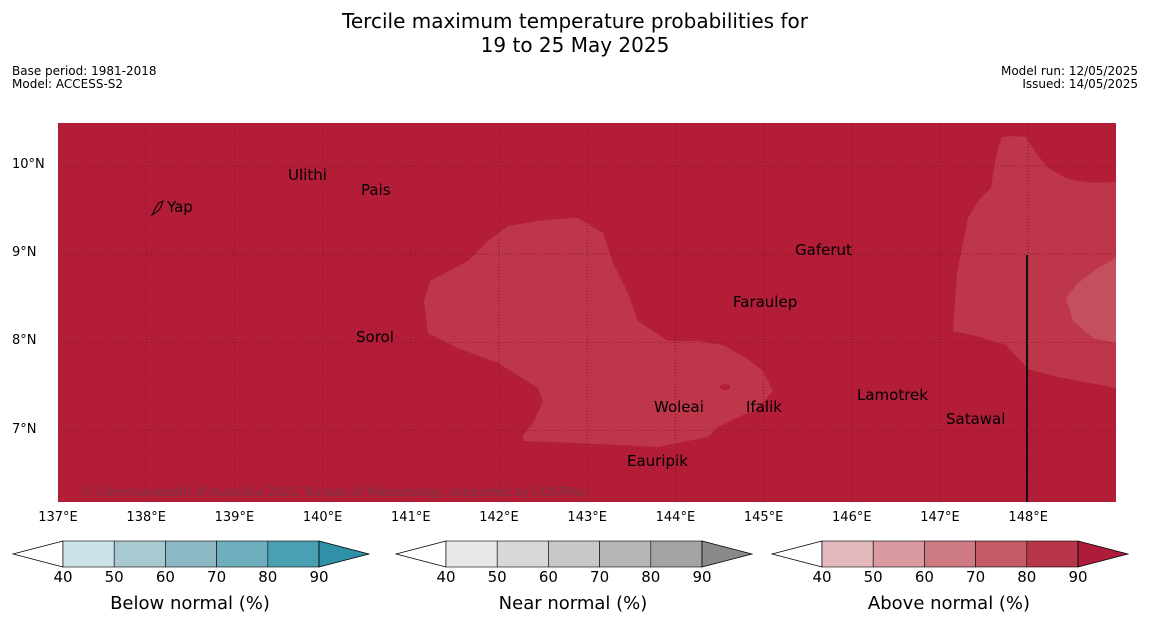 The width and height of the screenshot is (1150, 644). Describe the element at coordinates (675, 517) in the screenshot. I see `longitude-label: 144°E` at that location.